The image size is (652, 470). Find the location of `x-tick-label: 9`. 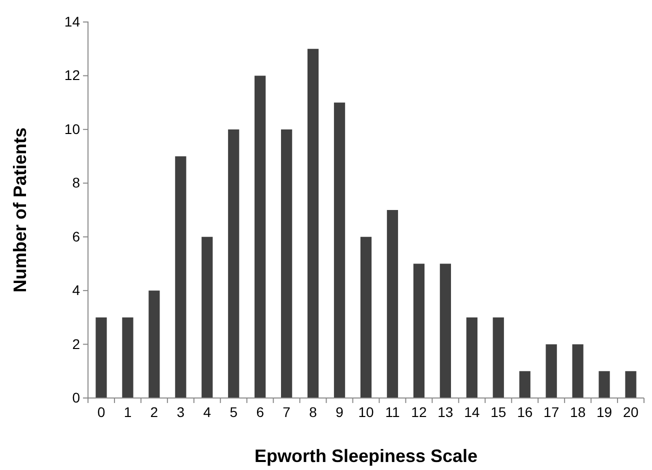

x-tick-label: 9 is located at coordinates (340, 412).